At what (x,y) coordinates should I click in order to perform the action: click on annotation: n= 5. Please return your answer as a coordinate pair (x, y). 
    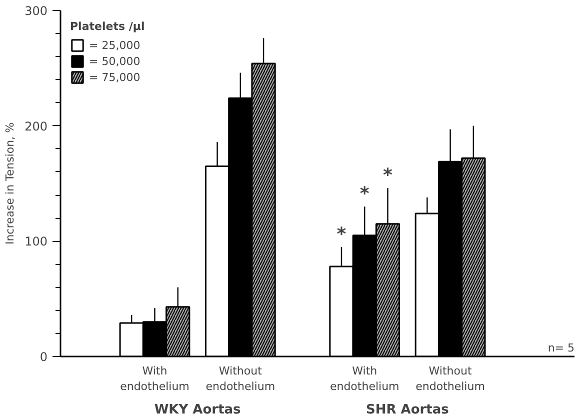
    Looking at the image, I should click on (561, 348).